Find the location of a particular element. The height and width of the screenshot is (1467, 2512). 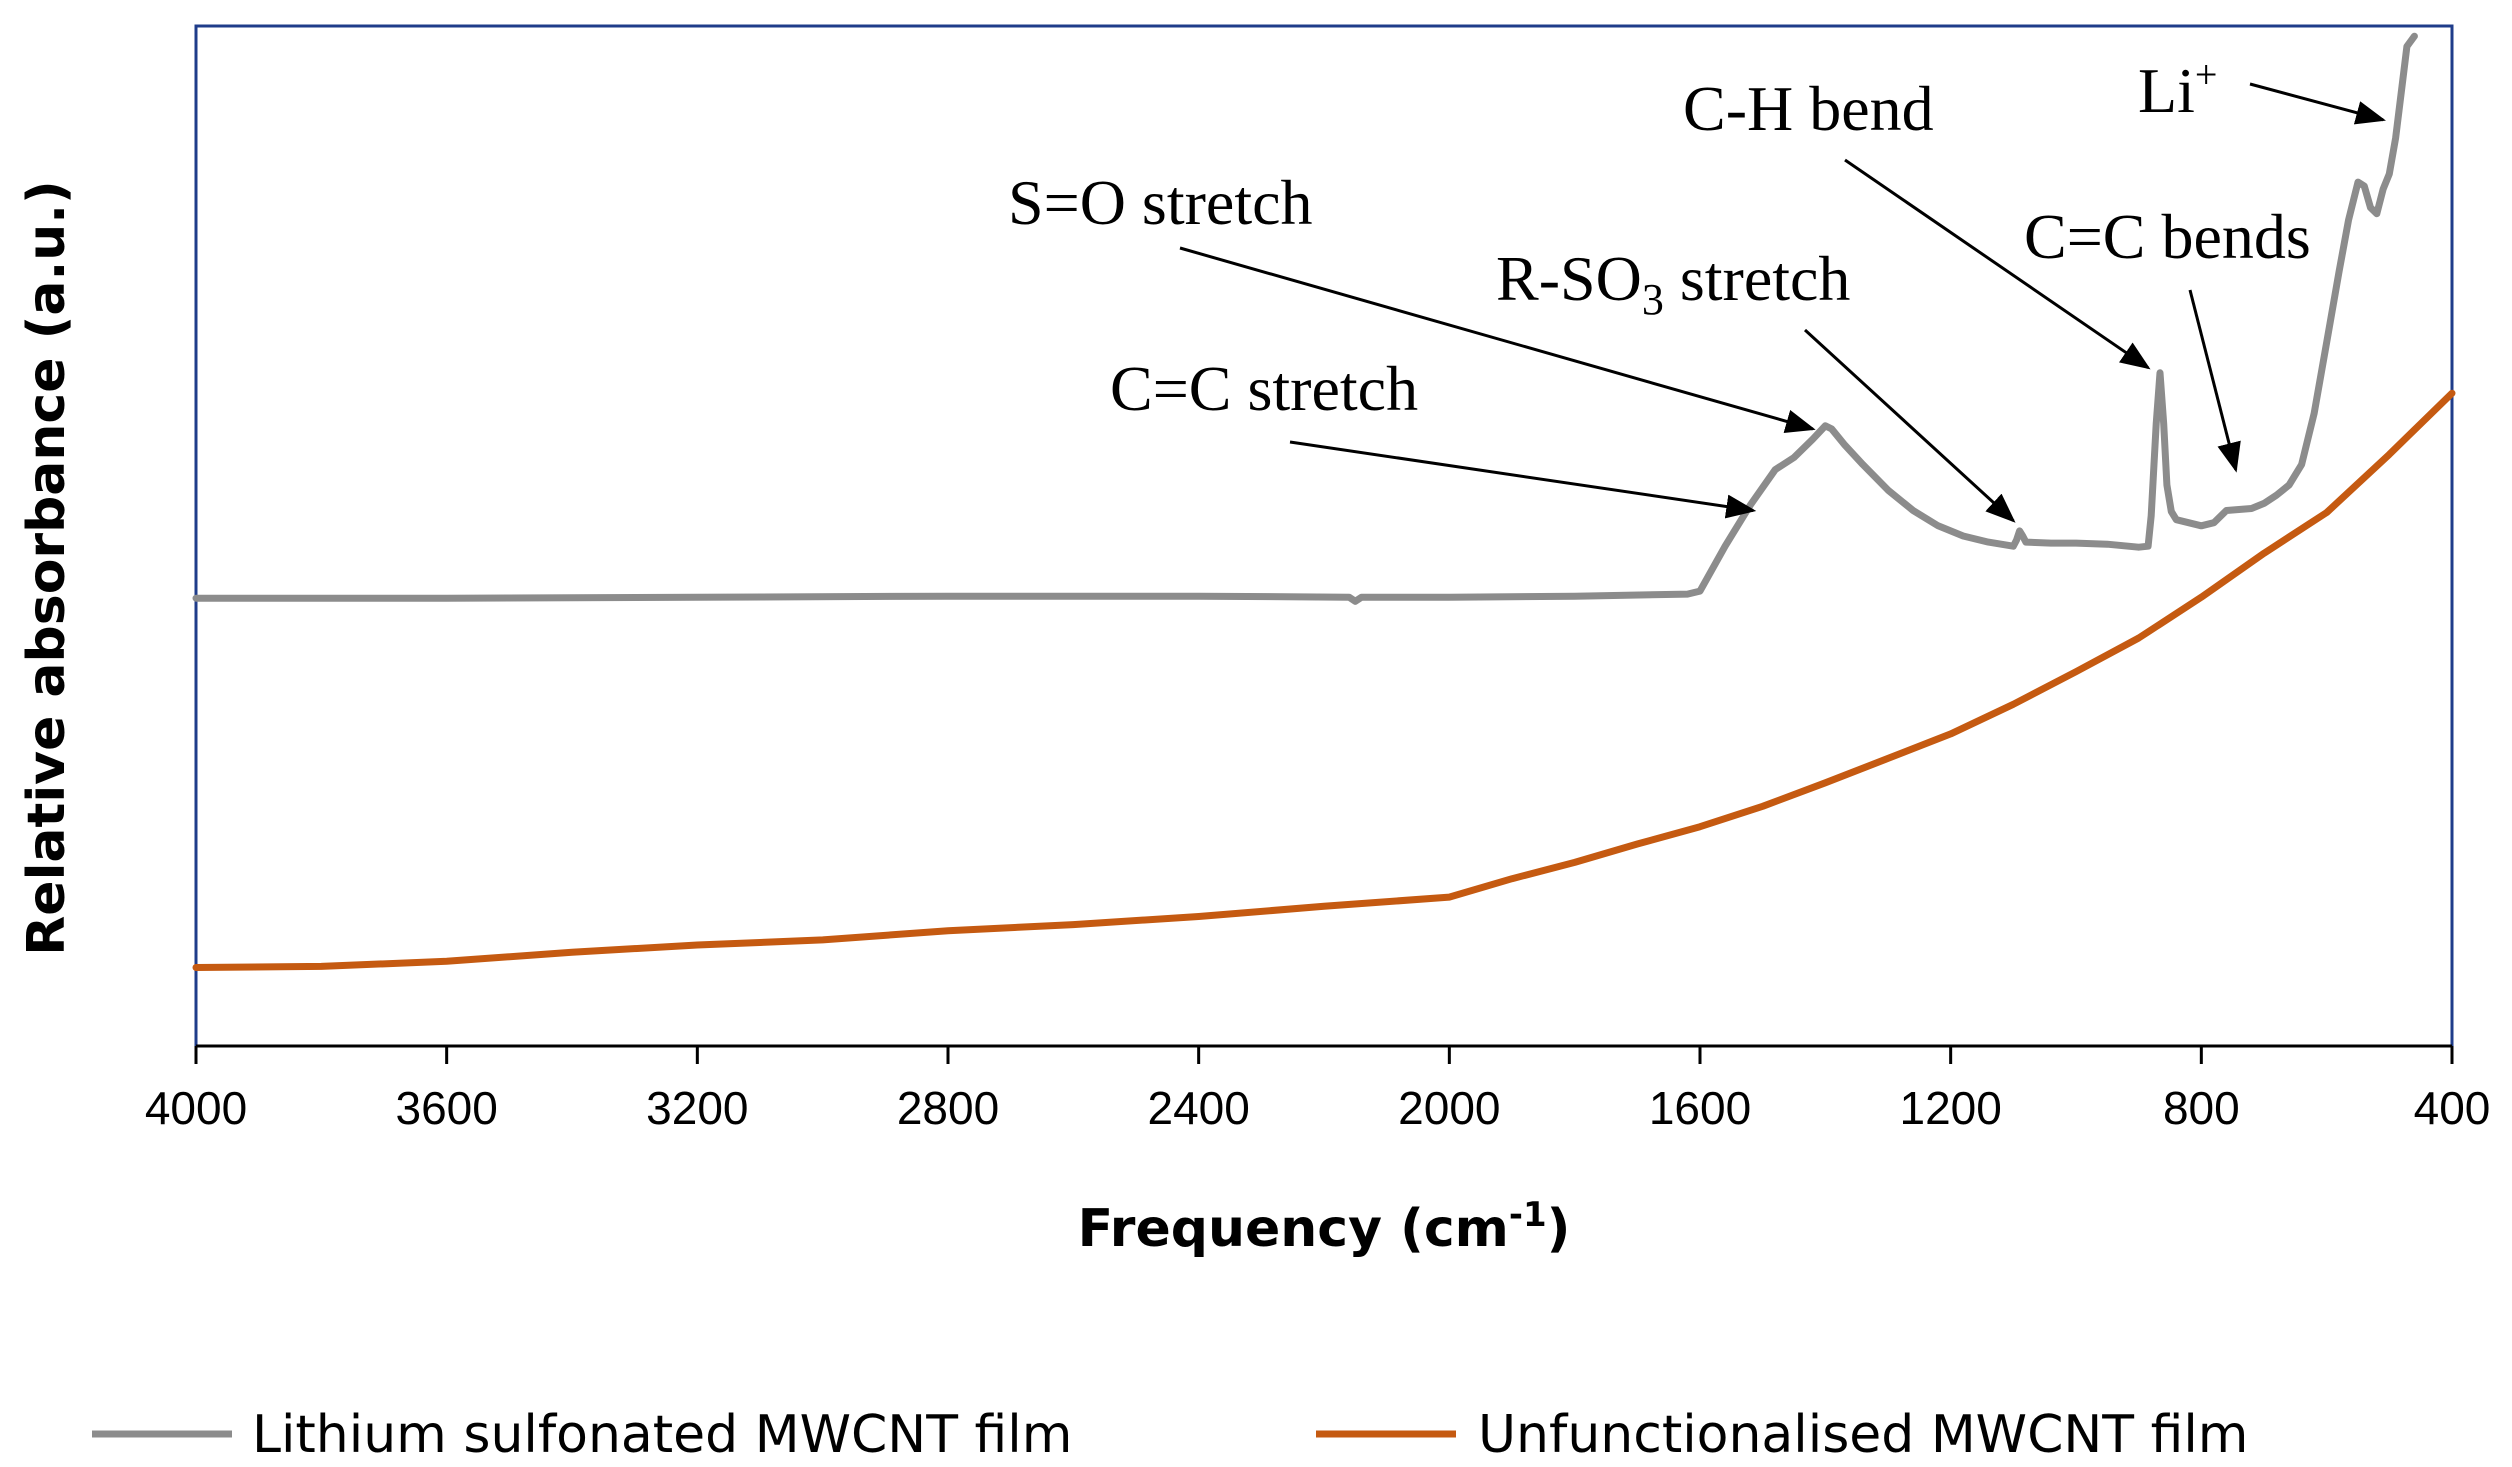

y-axis-title: Relative absorbance (a.u.) is located at coordinates (47, 567).